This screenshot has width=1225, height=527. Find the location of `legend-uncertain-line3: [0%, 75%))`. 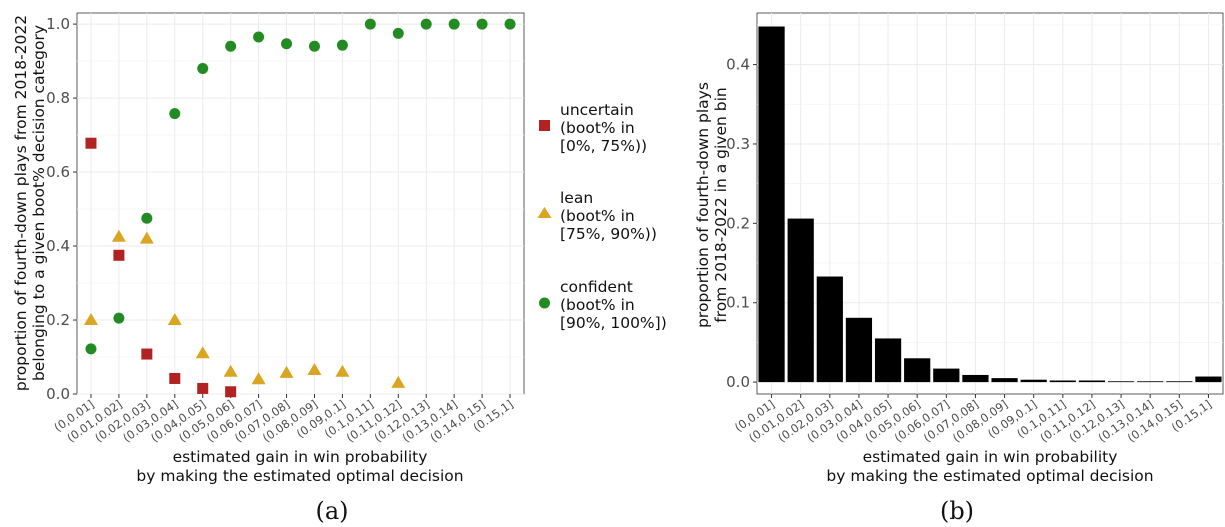

legend-uncertain-line3: [0%, 75%)) is located at coordinates (603, 146).